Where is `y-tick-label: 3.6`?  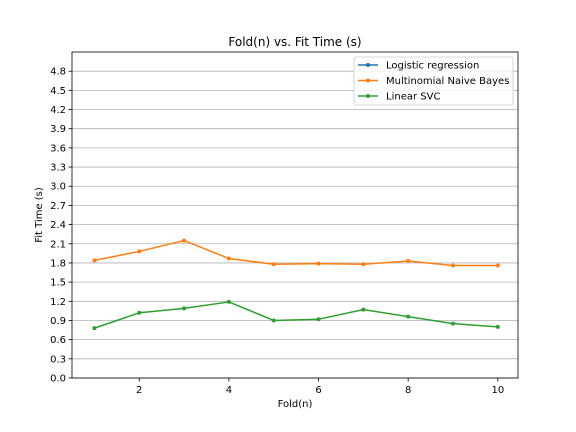 y-tick-label: 3.6 is located at coordinates (58, 148).